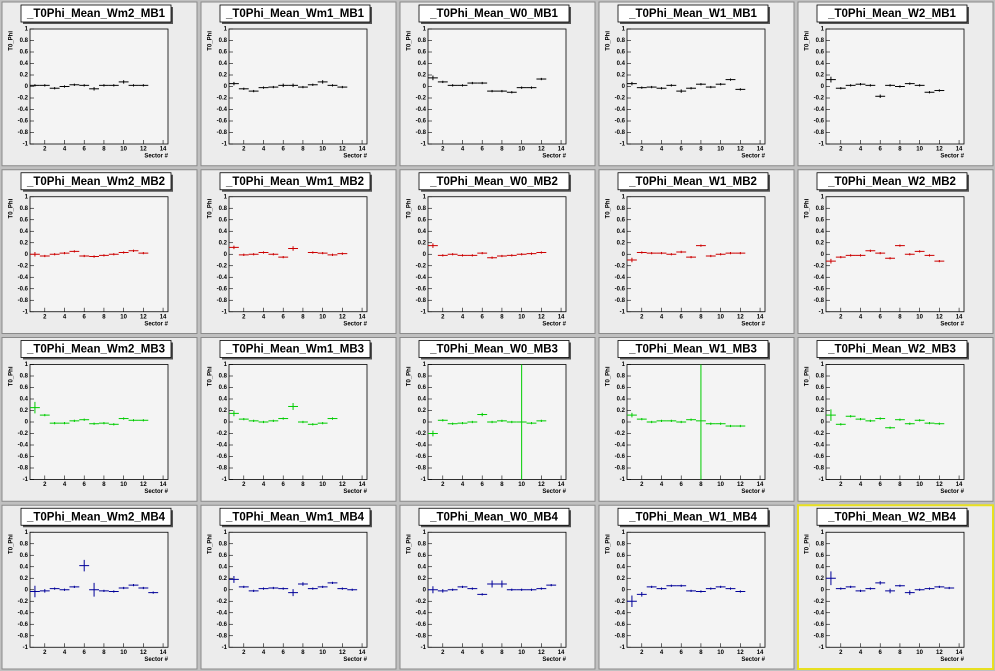 This screenshot has width=995, height=671. I want to click on chart-title: _T0Phi_Mean_Wm2_MB1, so click(96, 14).